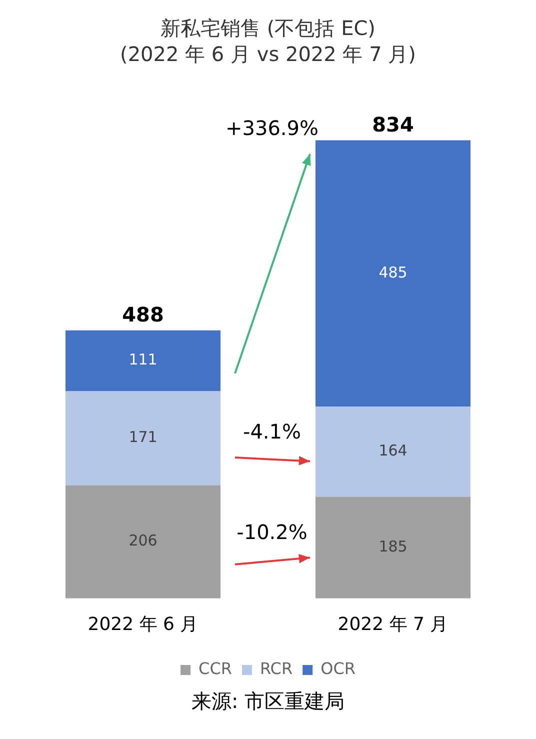 The width and height of the screenshot is (536, 739). Describe the element at coordinates (215, 668) in the screenshot. I see `legend-label: CCR` at that location.